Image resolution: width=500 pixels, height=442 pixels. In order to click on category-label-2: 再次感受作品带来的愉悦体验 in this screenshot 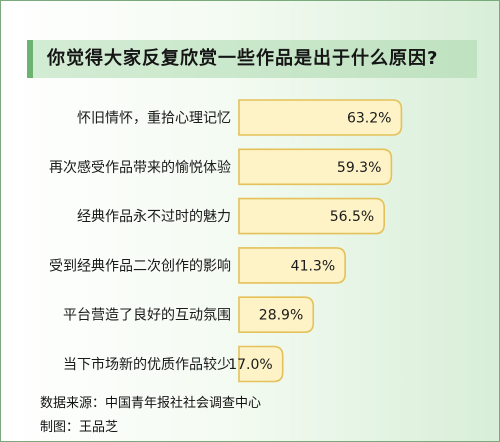, I will do `click(140, 167)`.